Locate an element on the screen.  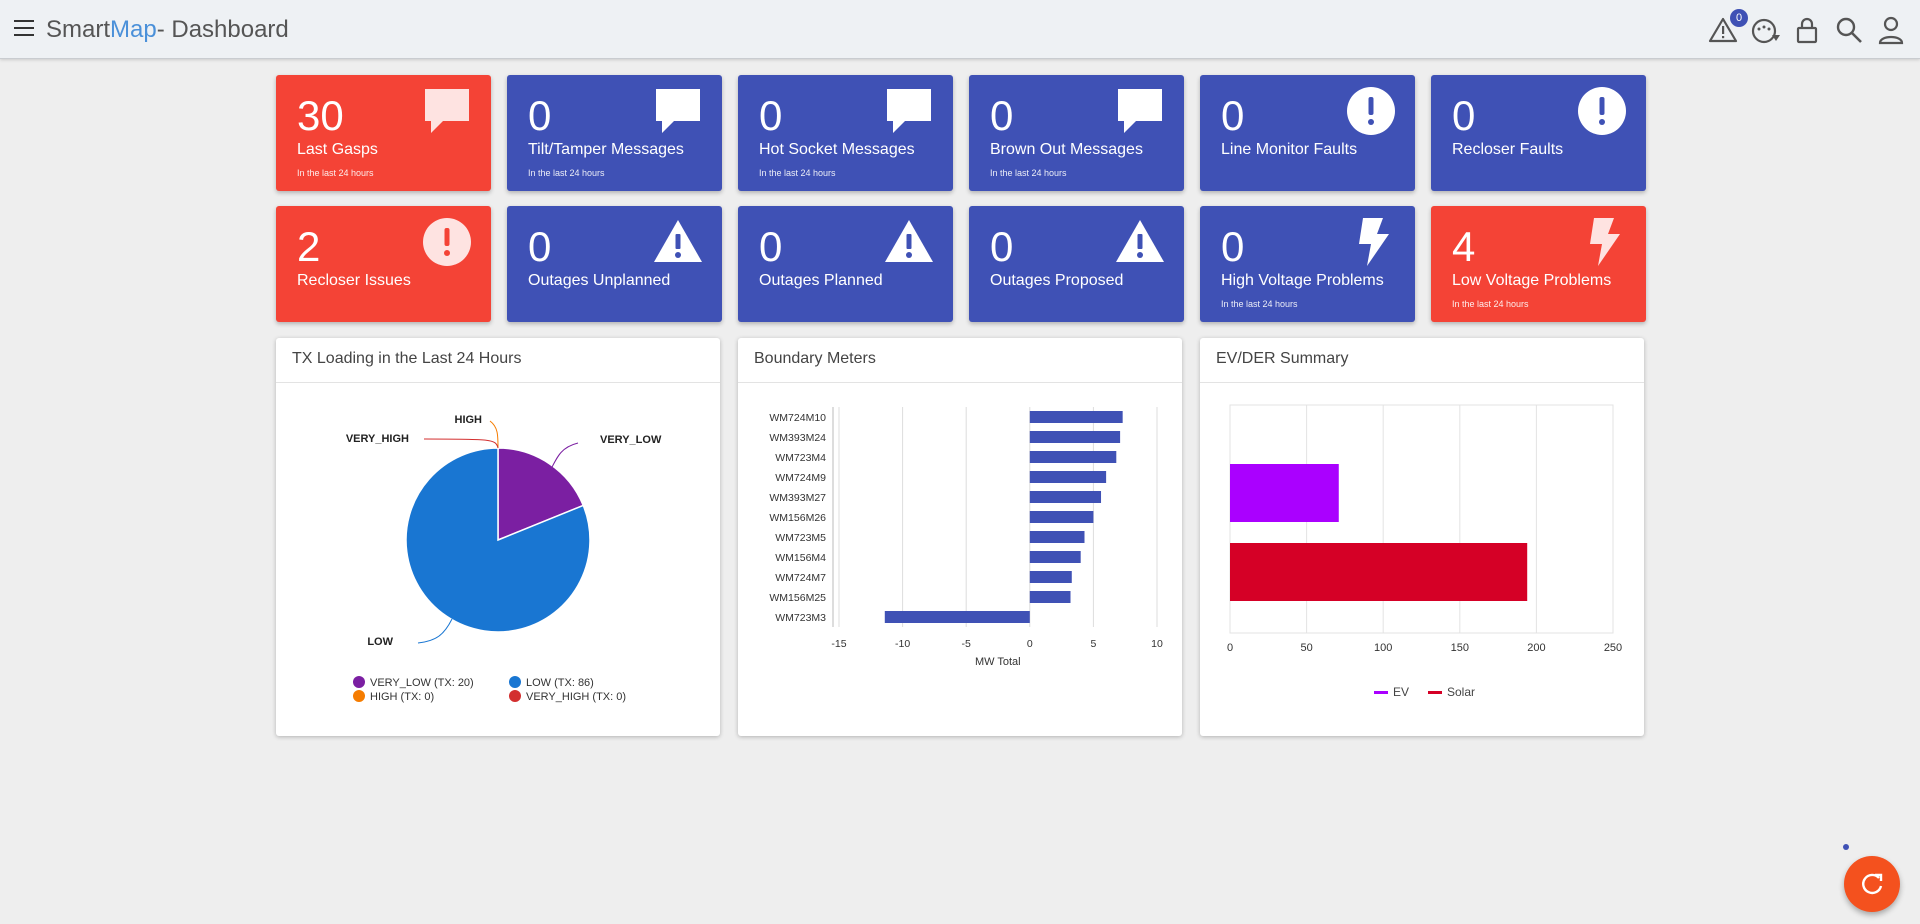
bar-wm723m3 is located at coordinates (957, 617).